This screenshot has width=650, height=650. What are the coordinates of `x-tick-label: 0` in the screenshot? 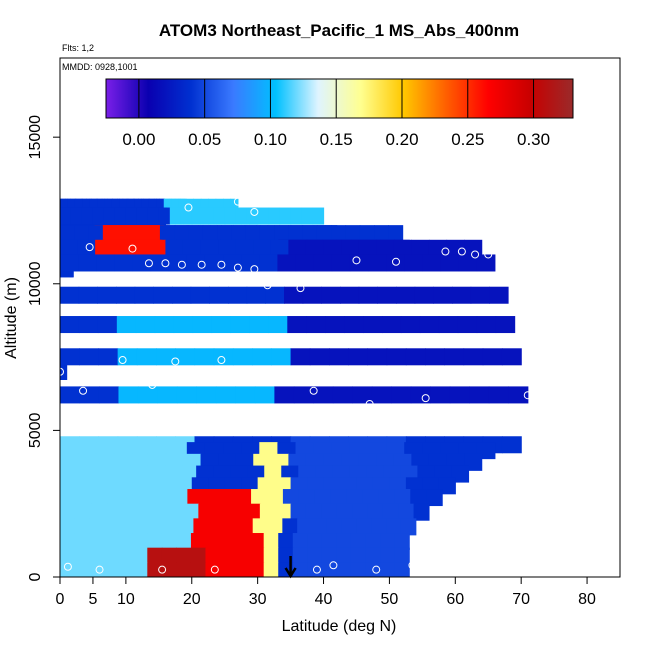 It's located at (60, 599).